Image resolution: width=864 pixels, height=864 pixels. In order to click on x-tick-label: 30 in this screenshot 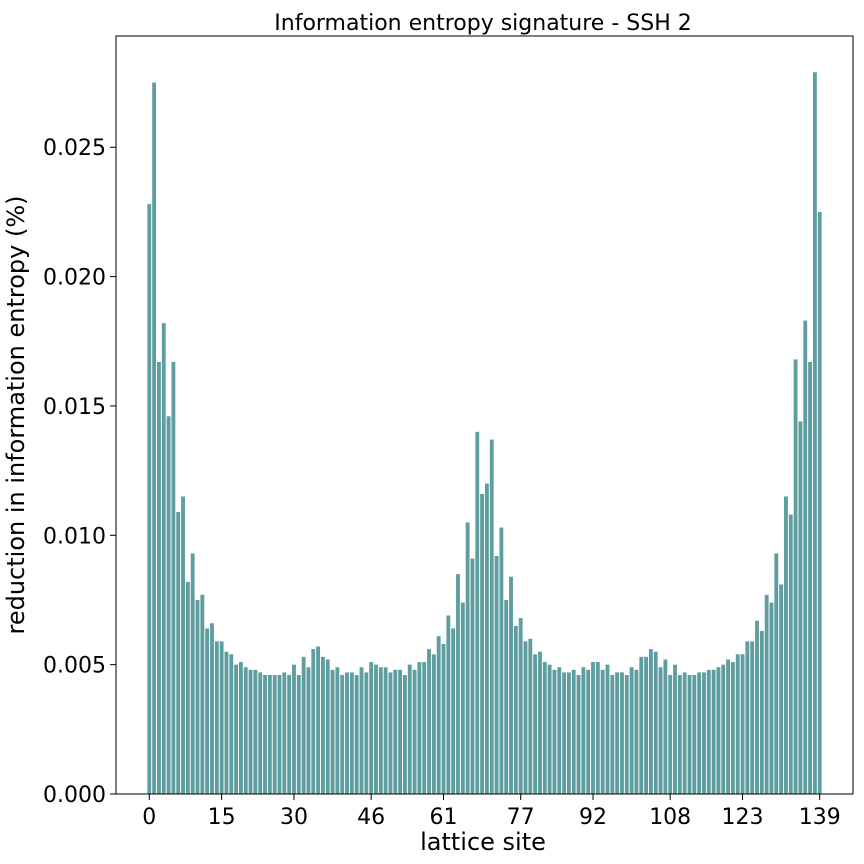, I will do `click(294, 817)`.